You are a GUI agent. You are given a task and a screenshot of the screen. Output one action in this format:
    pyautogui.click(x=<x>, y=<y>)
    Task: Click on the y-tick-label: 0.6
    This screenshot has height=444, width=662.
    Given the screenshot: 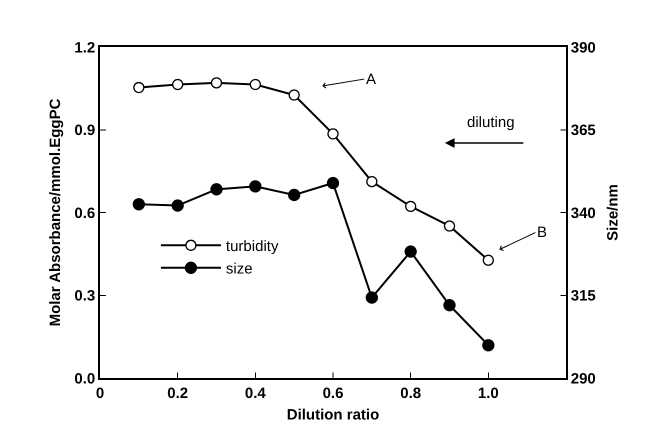 What is the action you would take?
    pyautogui.click(x=85, y=213)
    